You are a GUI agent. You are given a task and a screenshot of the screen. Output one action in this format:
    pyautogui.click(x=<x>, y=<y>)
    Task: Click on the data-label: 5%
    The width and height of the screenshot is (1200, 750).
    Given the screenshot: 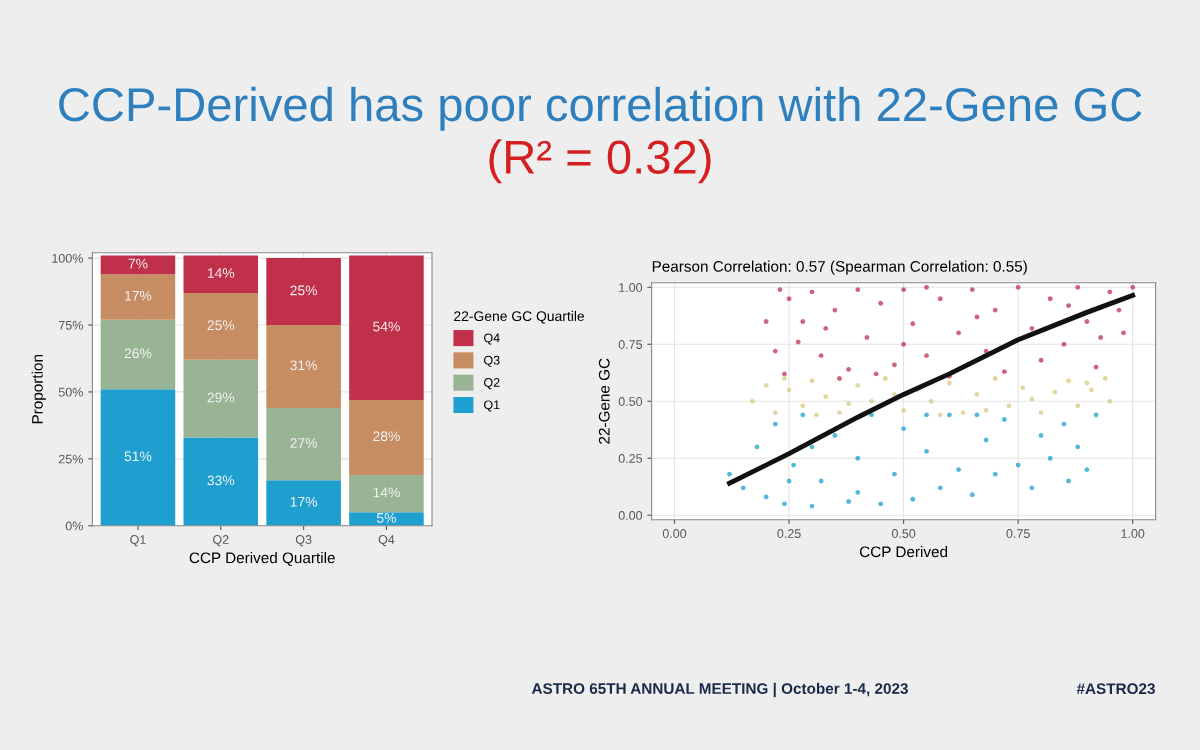 What is the action you would take?
    pyautogui.click(x=386, y=518)
    